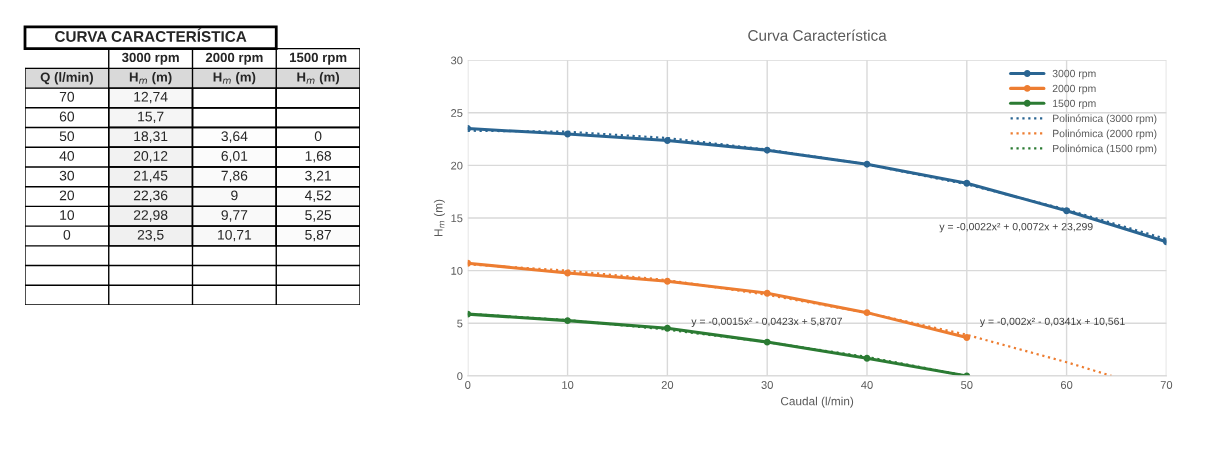 The width and height of the screenshot is (1215, 474). What do you see at coordinates (1052, 322) in the screenshot?
I see `annotation: y = -0,002x² - 0,0341x + 10,561` at bounding box center [1052, 322].